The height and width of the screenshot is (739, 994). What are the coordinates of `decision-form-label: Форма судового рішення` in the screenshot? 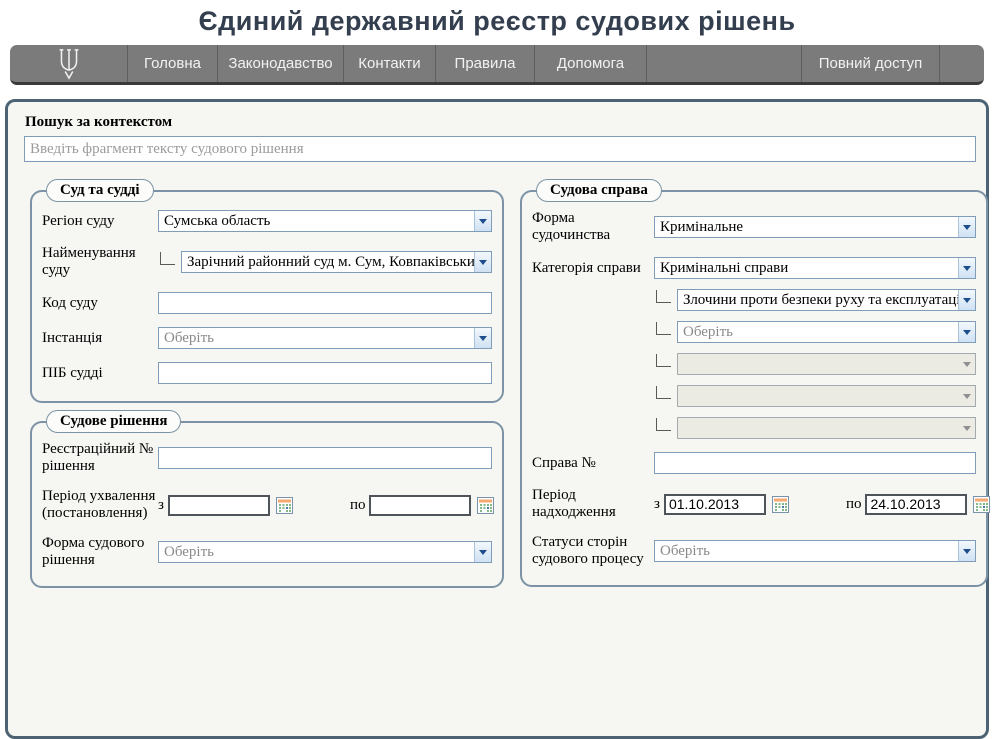 It's located at (93, 551).